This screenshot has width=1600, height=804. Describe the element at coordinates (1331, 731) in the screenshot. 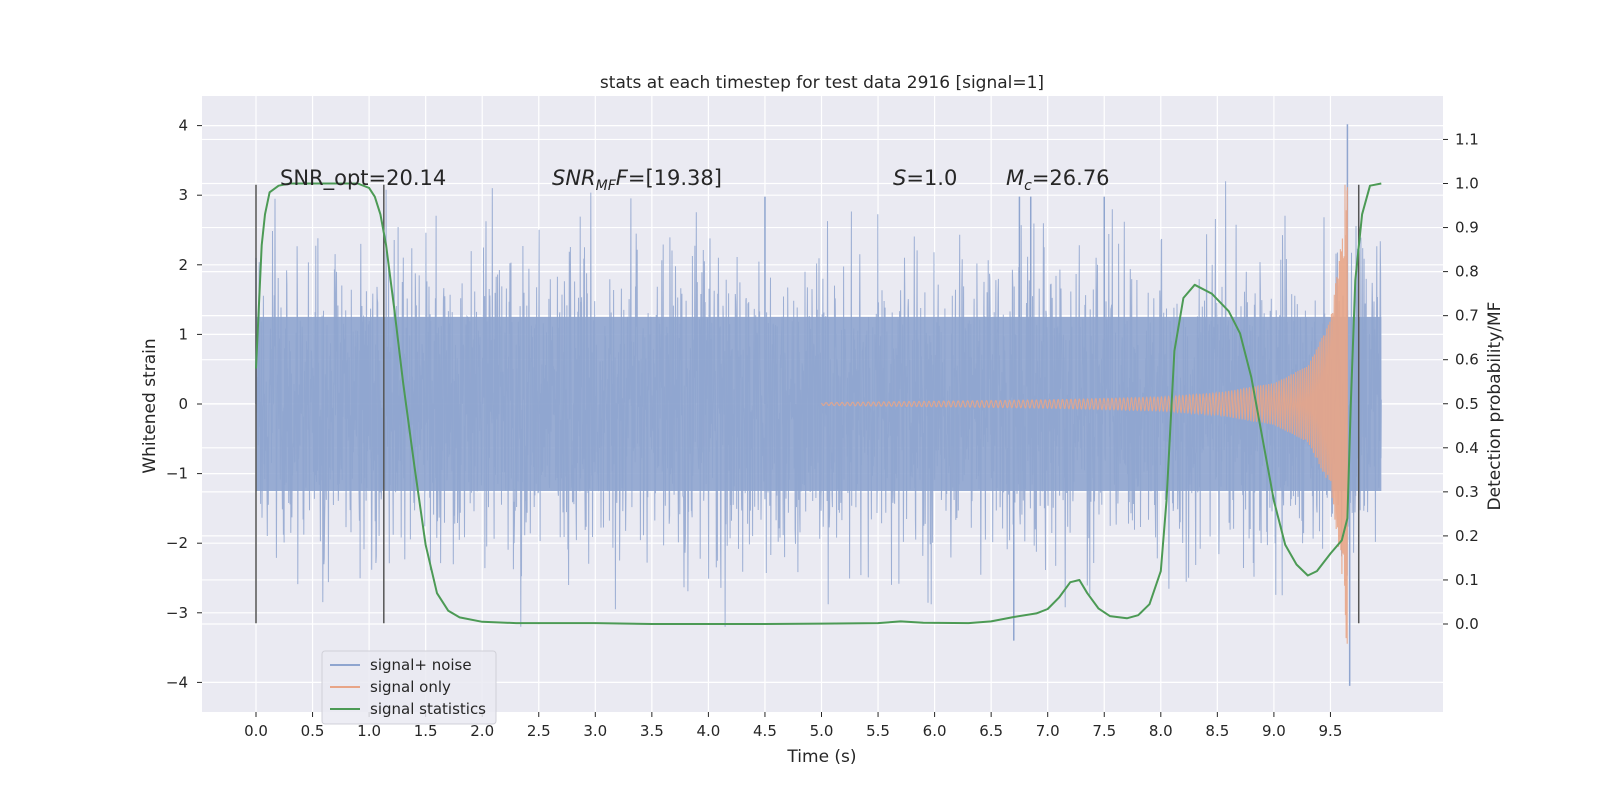

I see `x-tick-label: 9.5` at that location.